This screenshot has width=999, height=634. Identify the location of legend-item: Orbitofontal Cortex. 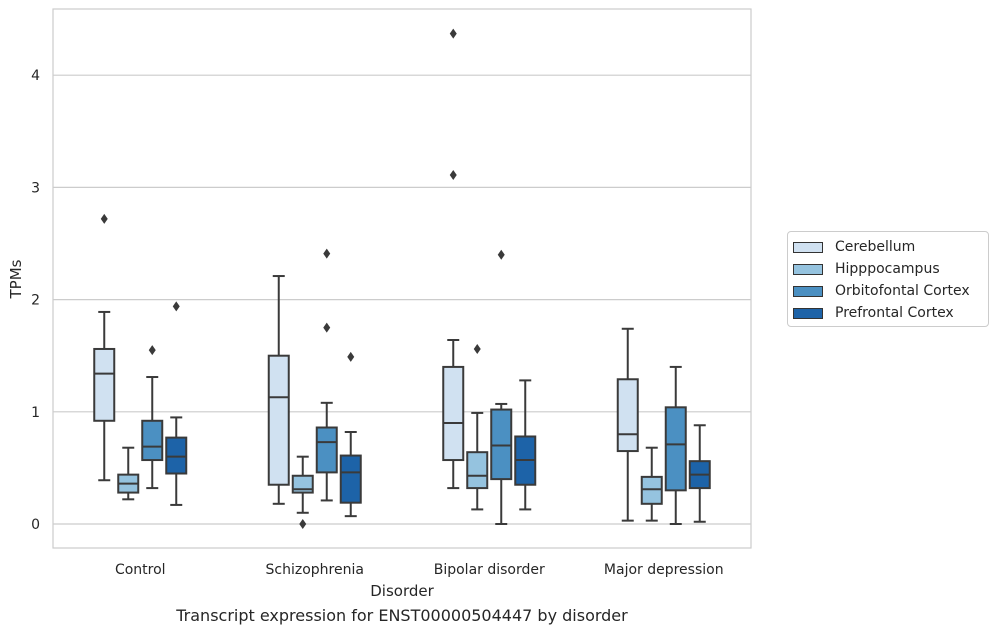
(890, 291).